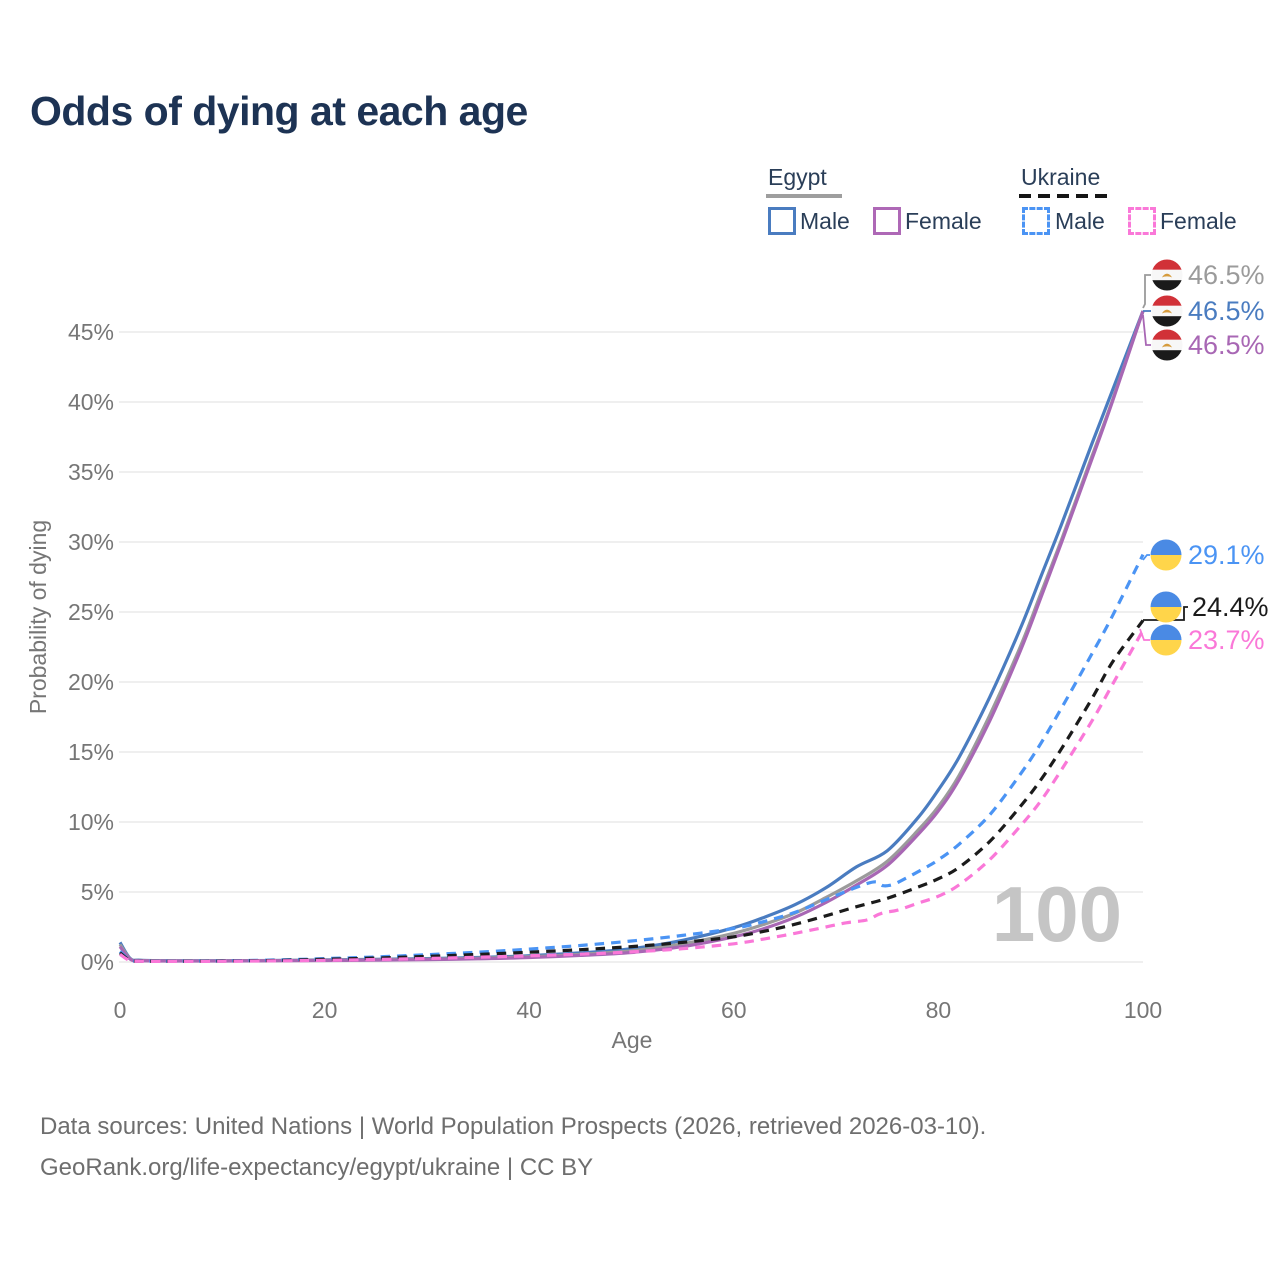 This screenshot has height=1280, width=1280. I want to click on age-watermark: 100, so click(1057, 914).